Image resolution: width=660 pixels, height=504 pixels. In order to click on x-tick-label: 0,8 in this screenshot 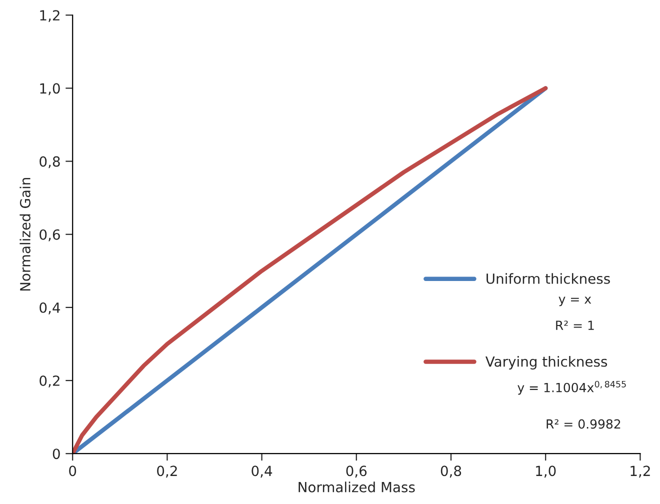, I will do `click(451, 472)`.